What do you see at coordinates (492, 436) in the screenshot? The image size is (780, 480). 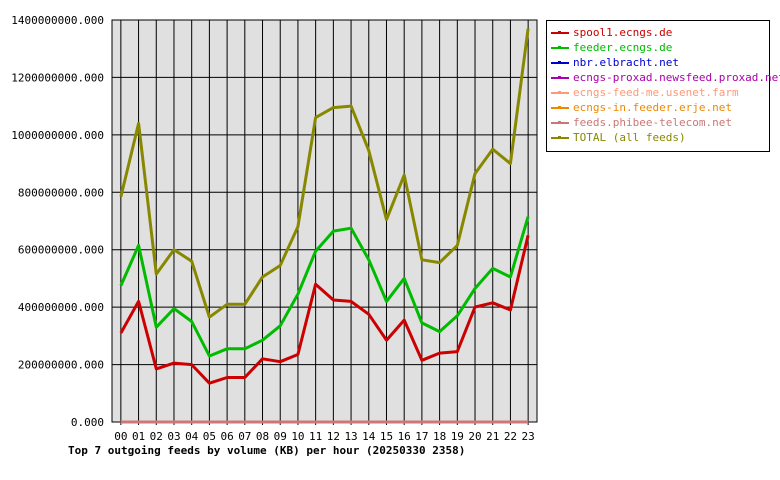 I see `x-tick-label: 21` at bounding box center [492, 436].